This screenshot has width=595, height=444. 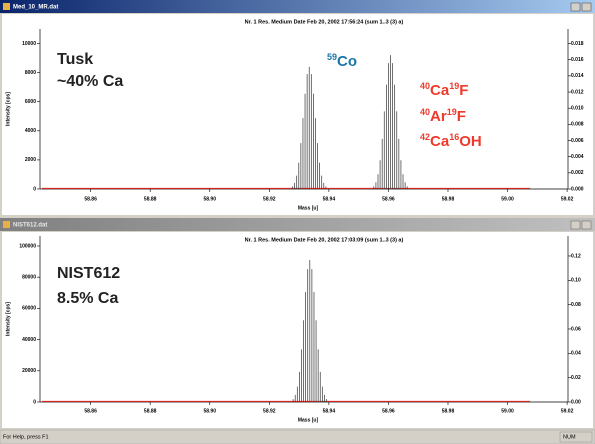 I want to click on y-tick-label: 40000, so click(x=29, y=340).